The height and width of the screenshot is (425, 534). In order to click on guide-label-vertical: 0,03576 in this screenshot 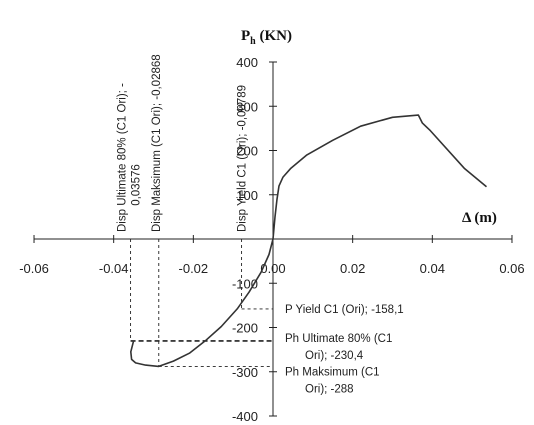, I will do `click(137, 185)`.